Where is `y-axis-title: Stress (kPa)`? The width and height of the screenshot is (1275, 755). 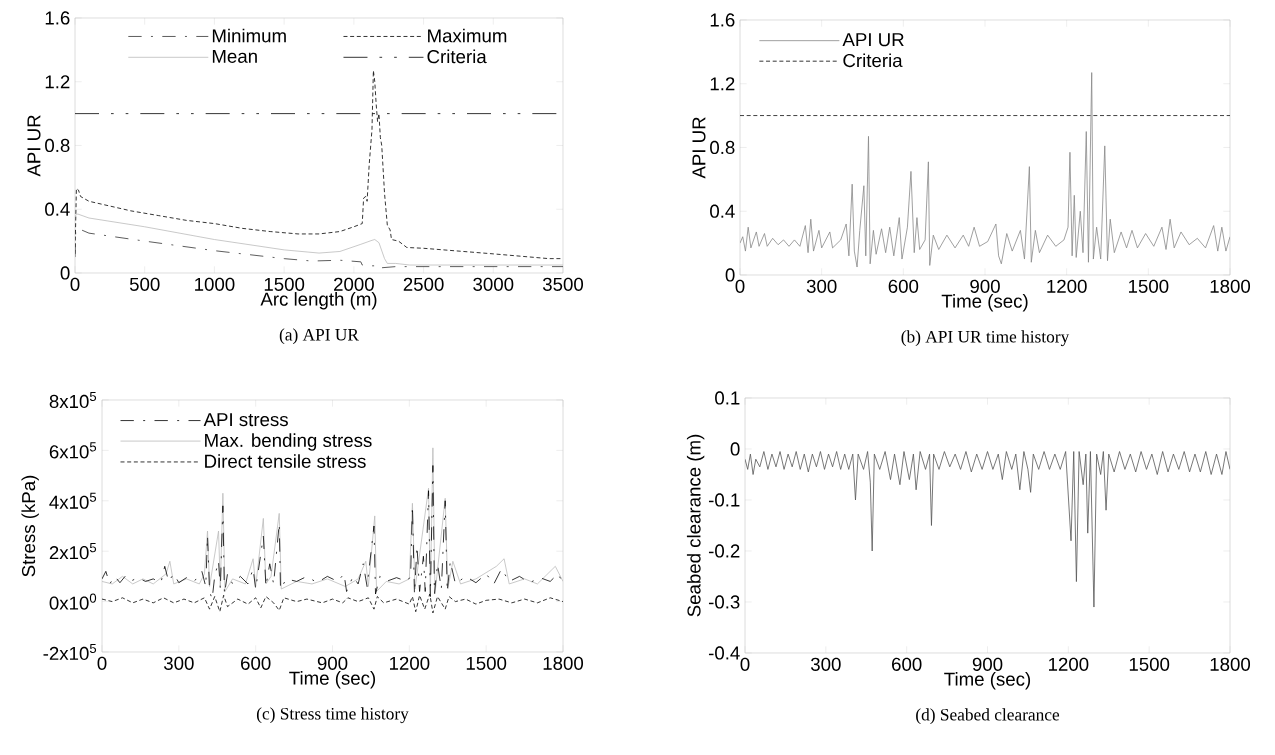
y-axis-title: Stress (kPa) is located at coordinates (30, 526).